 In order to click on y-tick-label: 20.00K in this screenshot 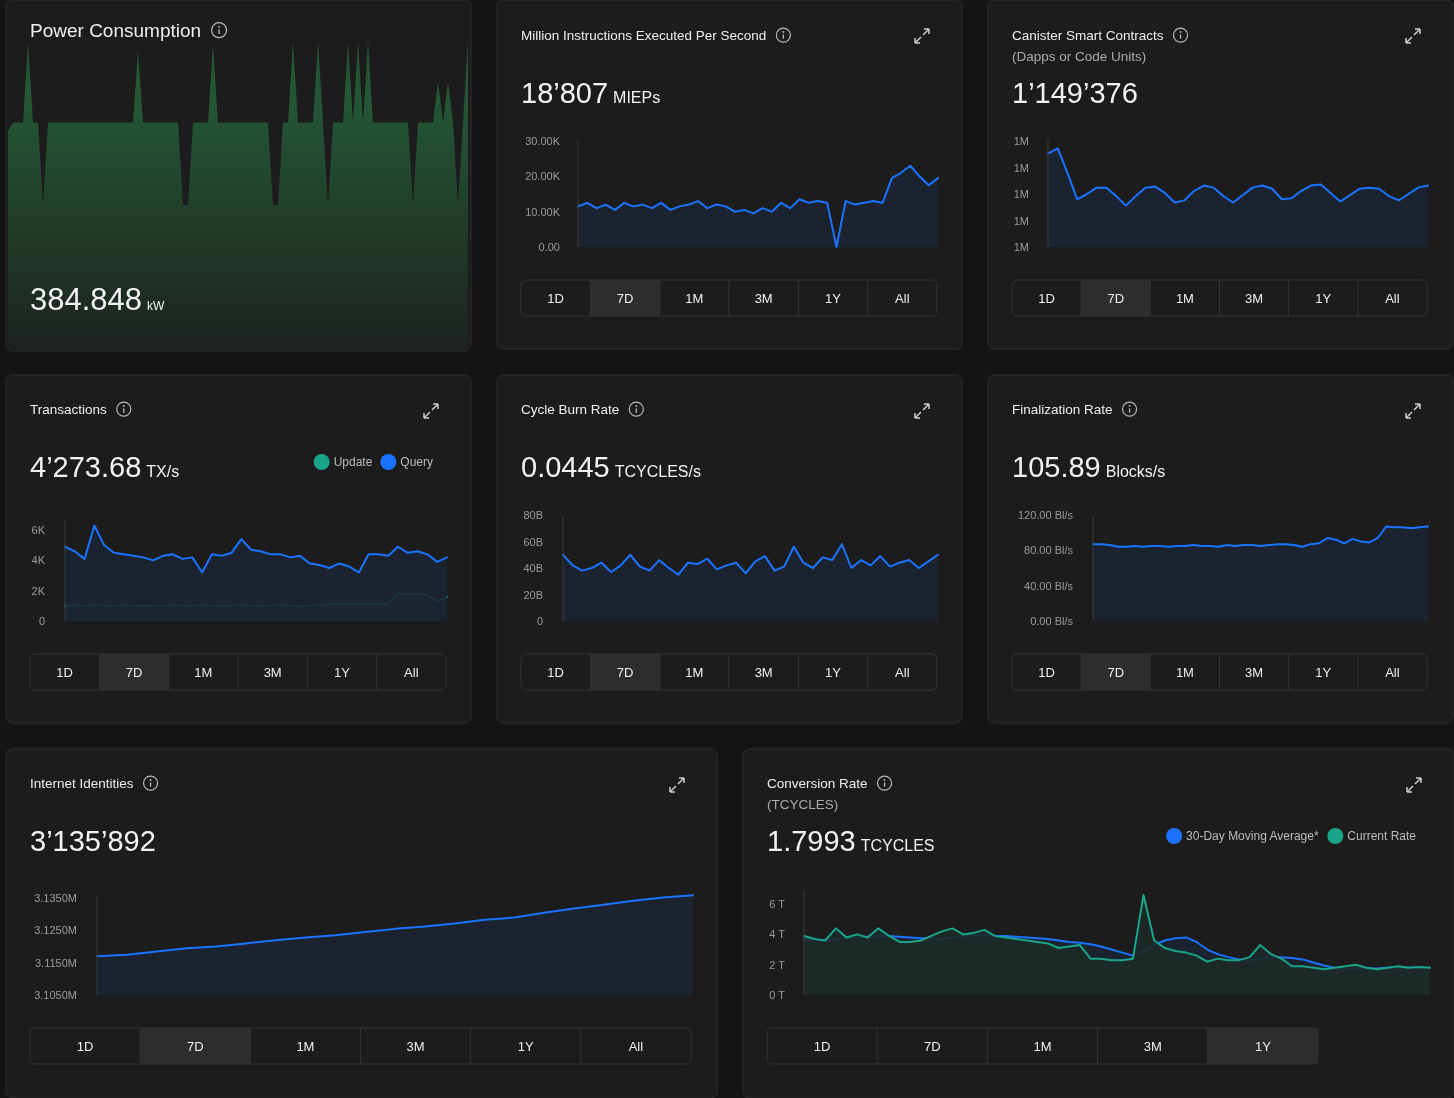, I will do `click(543, 176)`.